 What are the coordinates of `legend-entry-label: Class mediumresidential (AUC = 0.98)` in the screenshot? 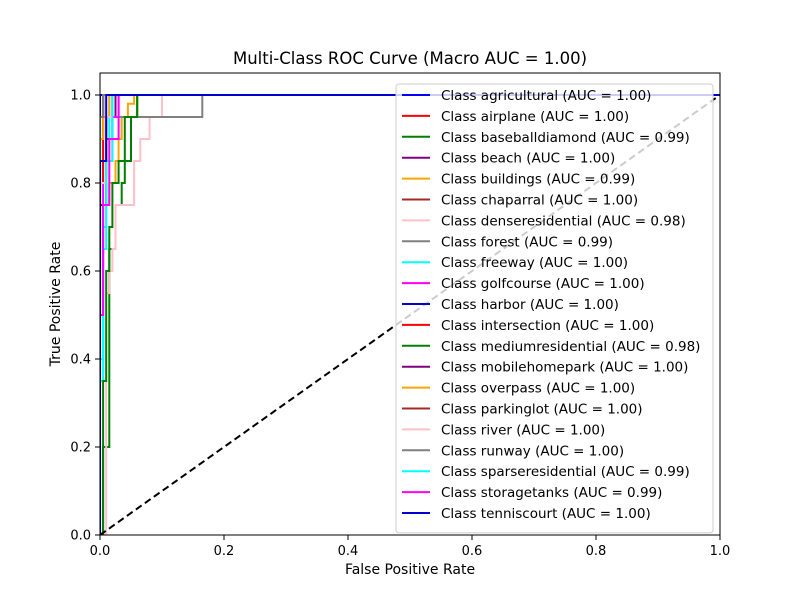 It's located at (570, 347).